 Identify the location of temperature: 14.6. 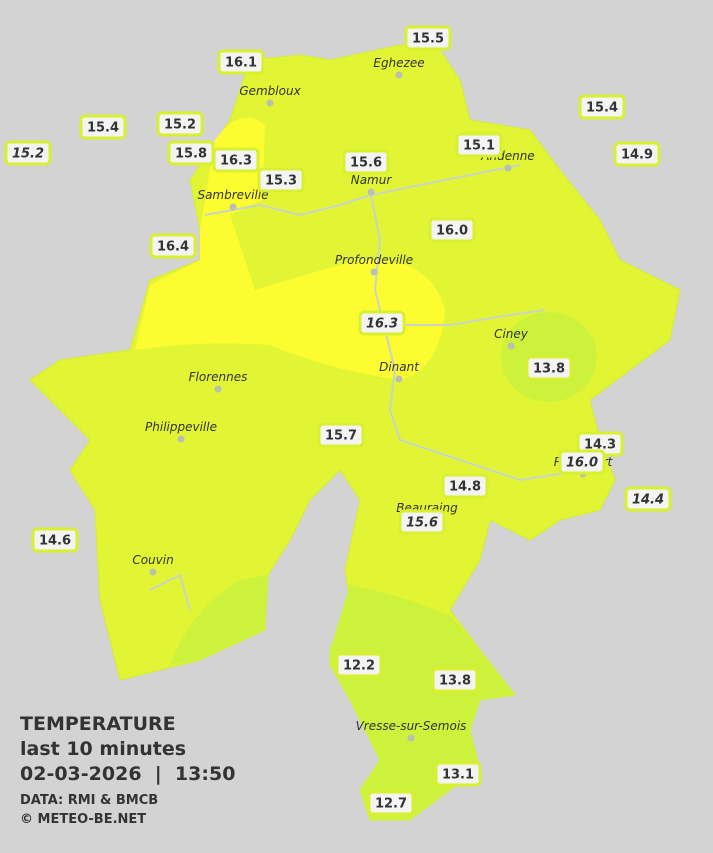
(55, 541).